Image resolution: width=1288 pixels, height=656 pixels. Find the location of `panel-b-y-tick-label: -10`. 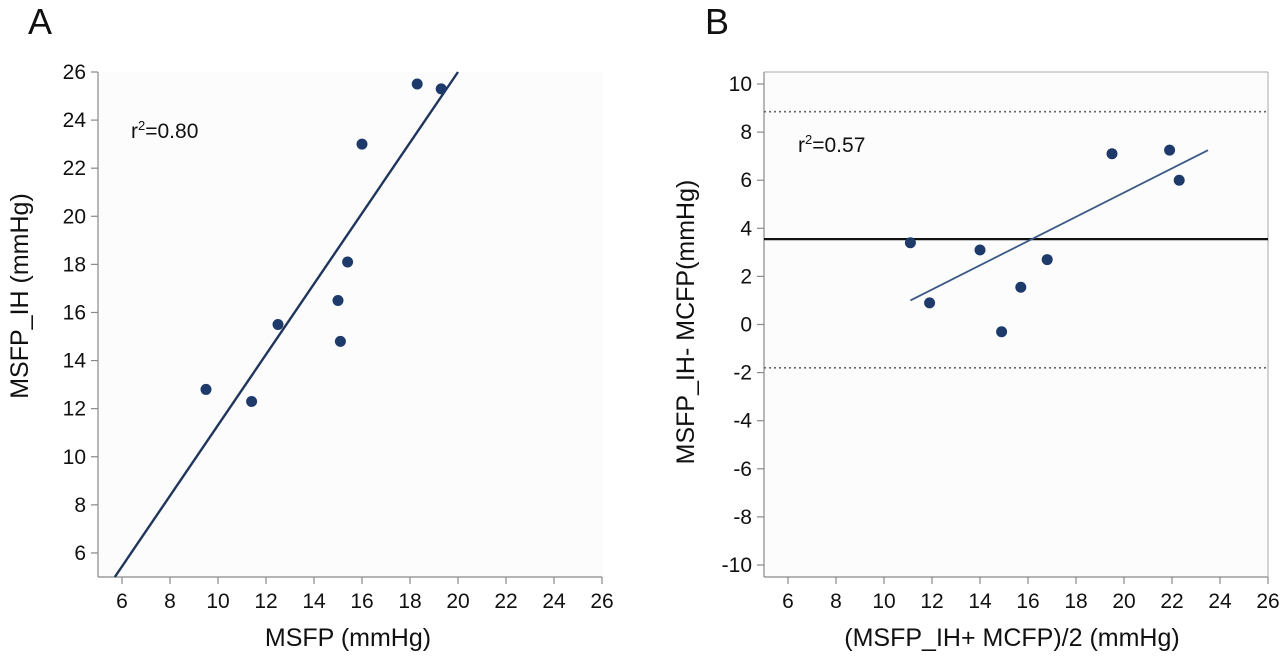

panel-b-y-tick-label: -10 is located at coordinates (737, 565).